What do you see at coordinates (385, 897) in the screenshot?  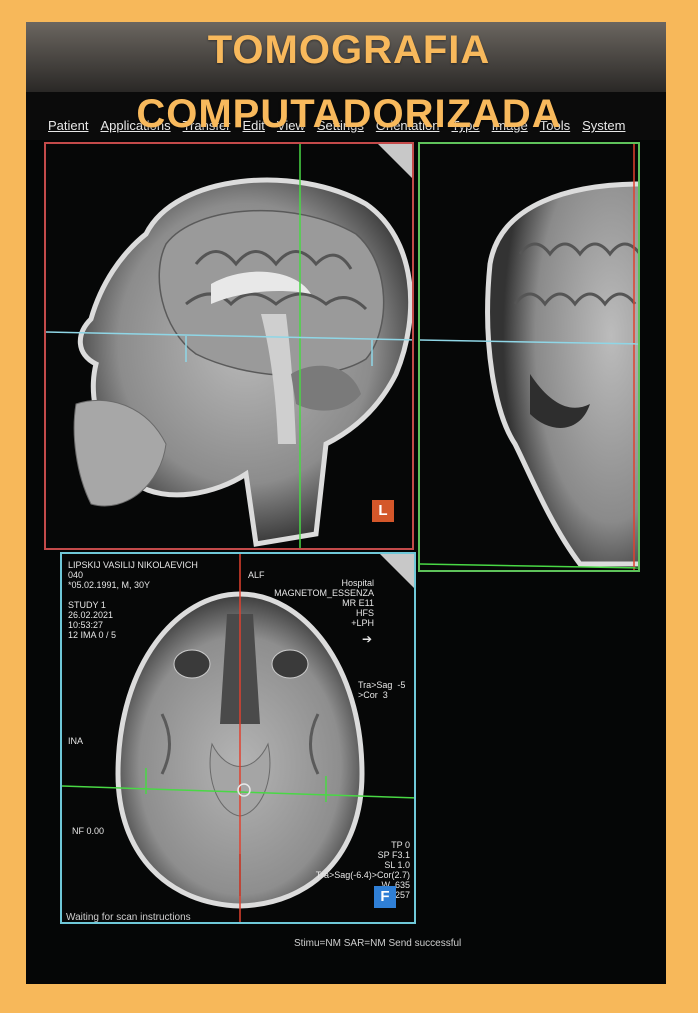 I see `axial-orientation-badge: F` at bounding box center [385, 897].